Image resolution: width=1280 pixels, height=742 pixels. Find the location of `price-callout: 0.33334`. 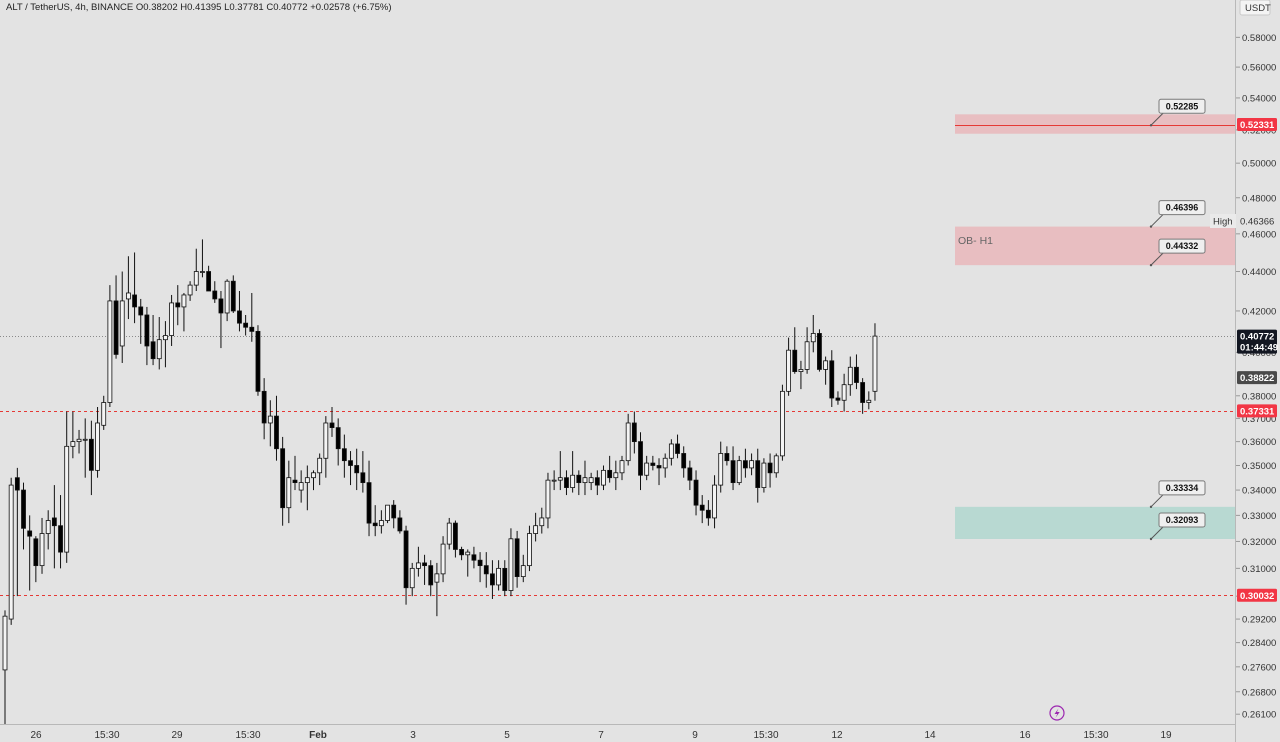

price-callout: 0.33334 is located at coordinates (1177, 494).